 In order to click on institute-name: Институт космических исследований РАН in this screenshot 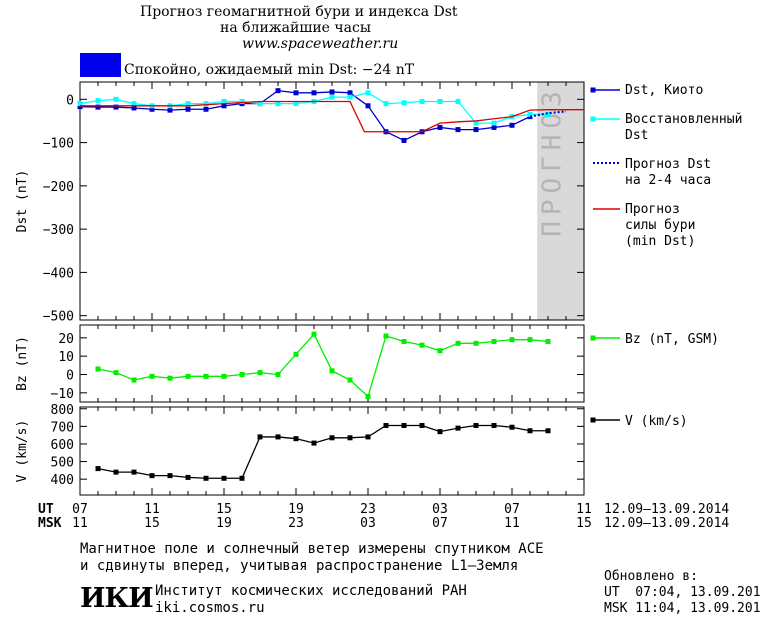, I will do `click(311, 591)`.